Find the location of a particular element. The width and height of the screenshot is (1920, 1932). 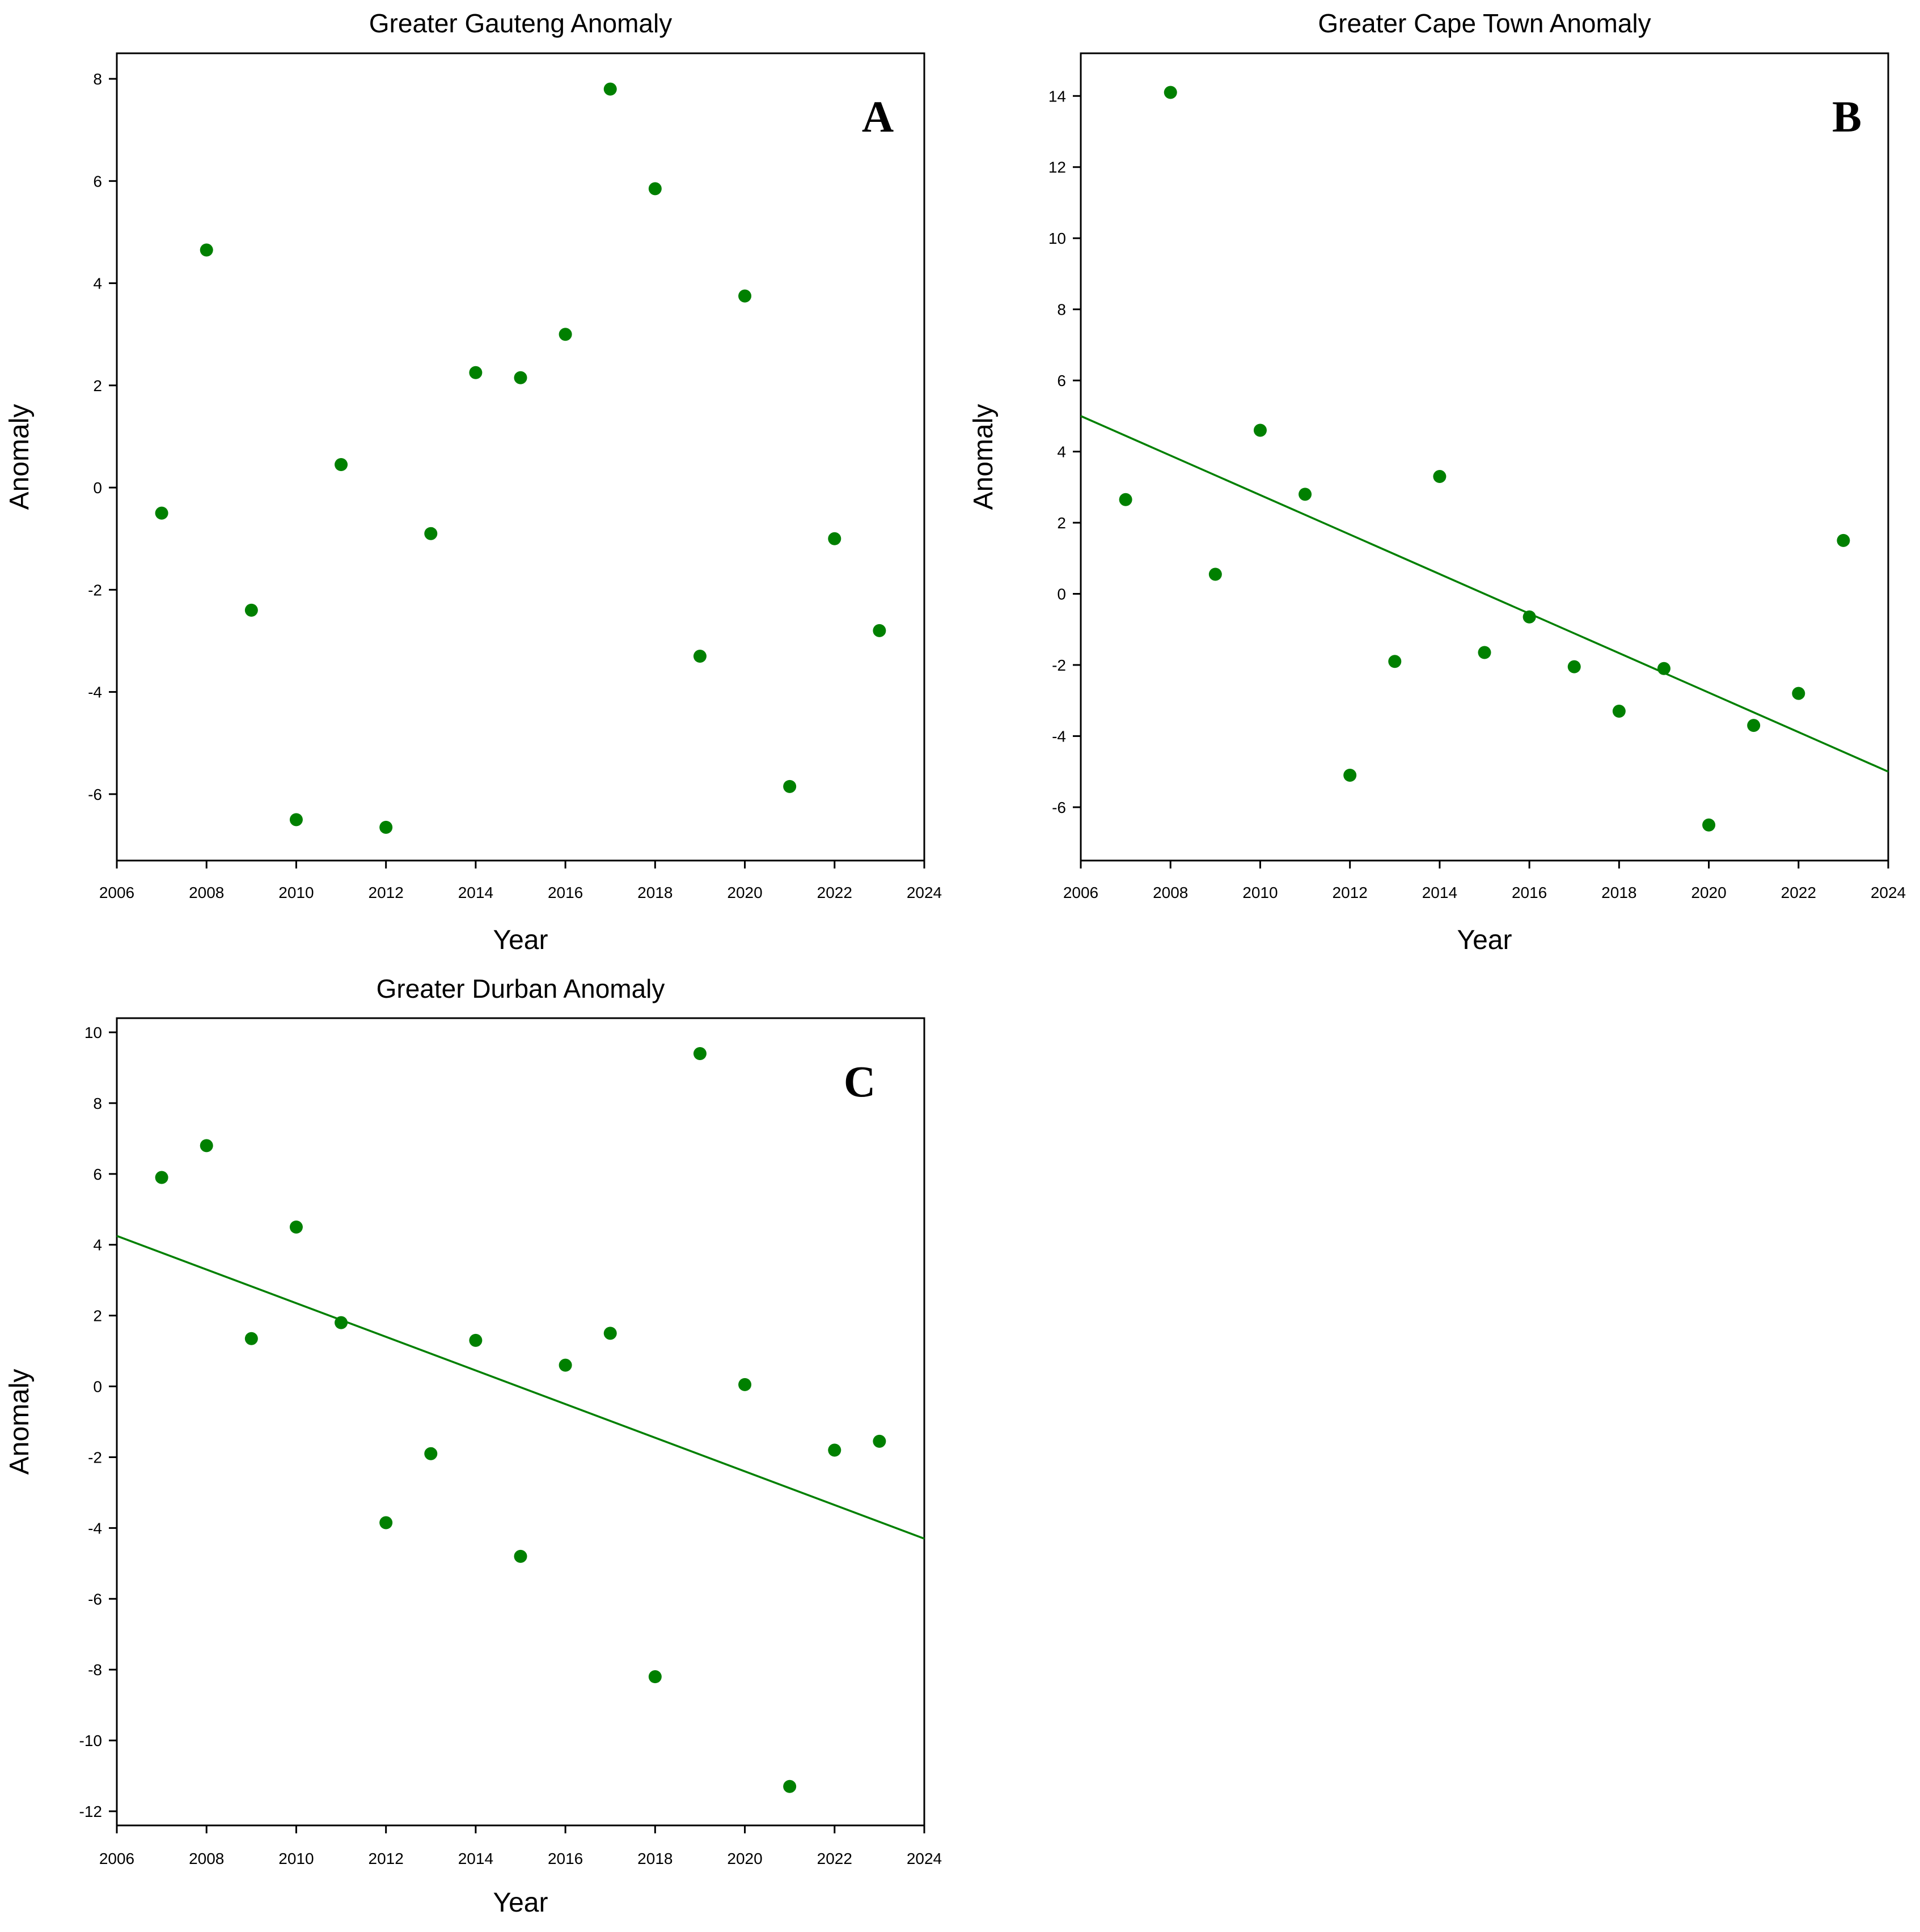

x-tick-label: 2024 is located at coordinates (1888, 892).